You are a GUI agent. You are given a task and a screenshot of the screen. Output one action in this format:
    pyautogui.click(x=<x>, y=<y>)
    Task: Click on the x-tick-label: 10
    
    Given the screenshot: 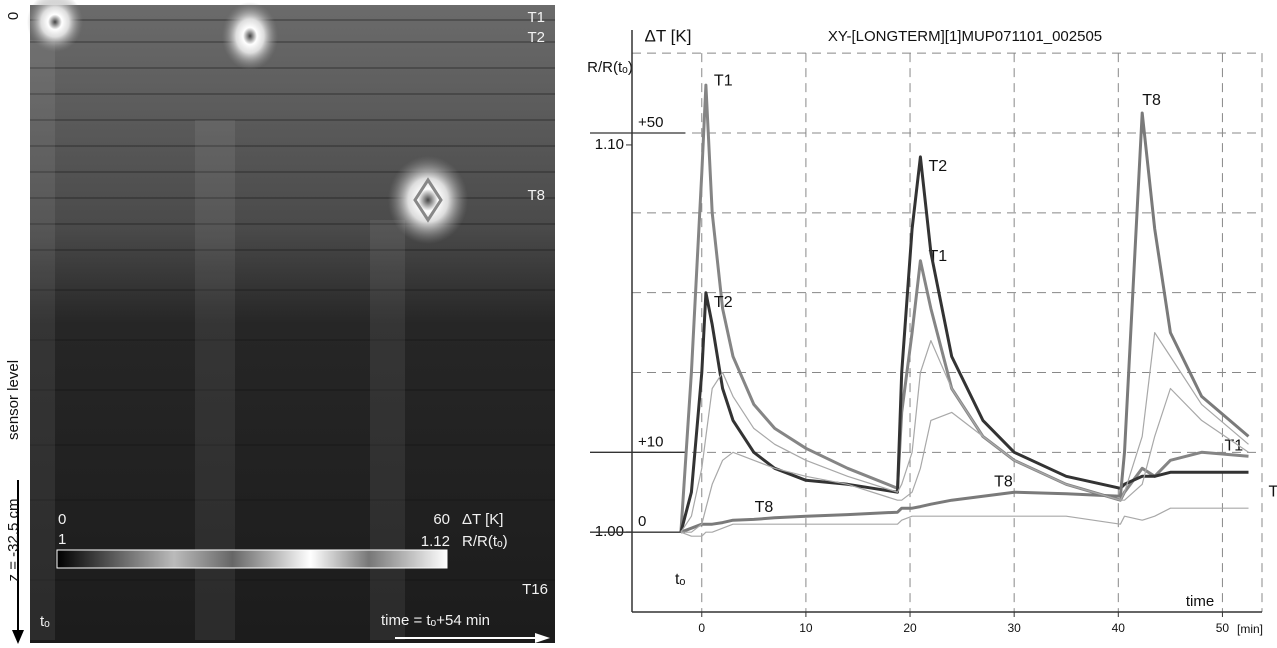 What is the action you would take?
    pyautogui.click(x=806, y=628)
    